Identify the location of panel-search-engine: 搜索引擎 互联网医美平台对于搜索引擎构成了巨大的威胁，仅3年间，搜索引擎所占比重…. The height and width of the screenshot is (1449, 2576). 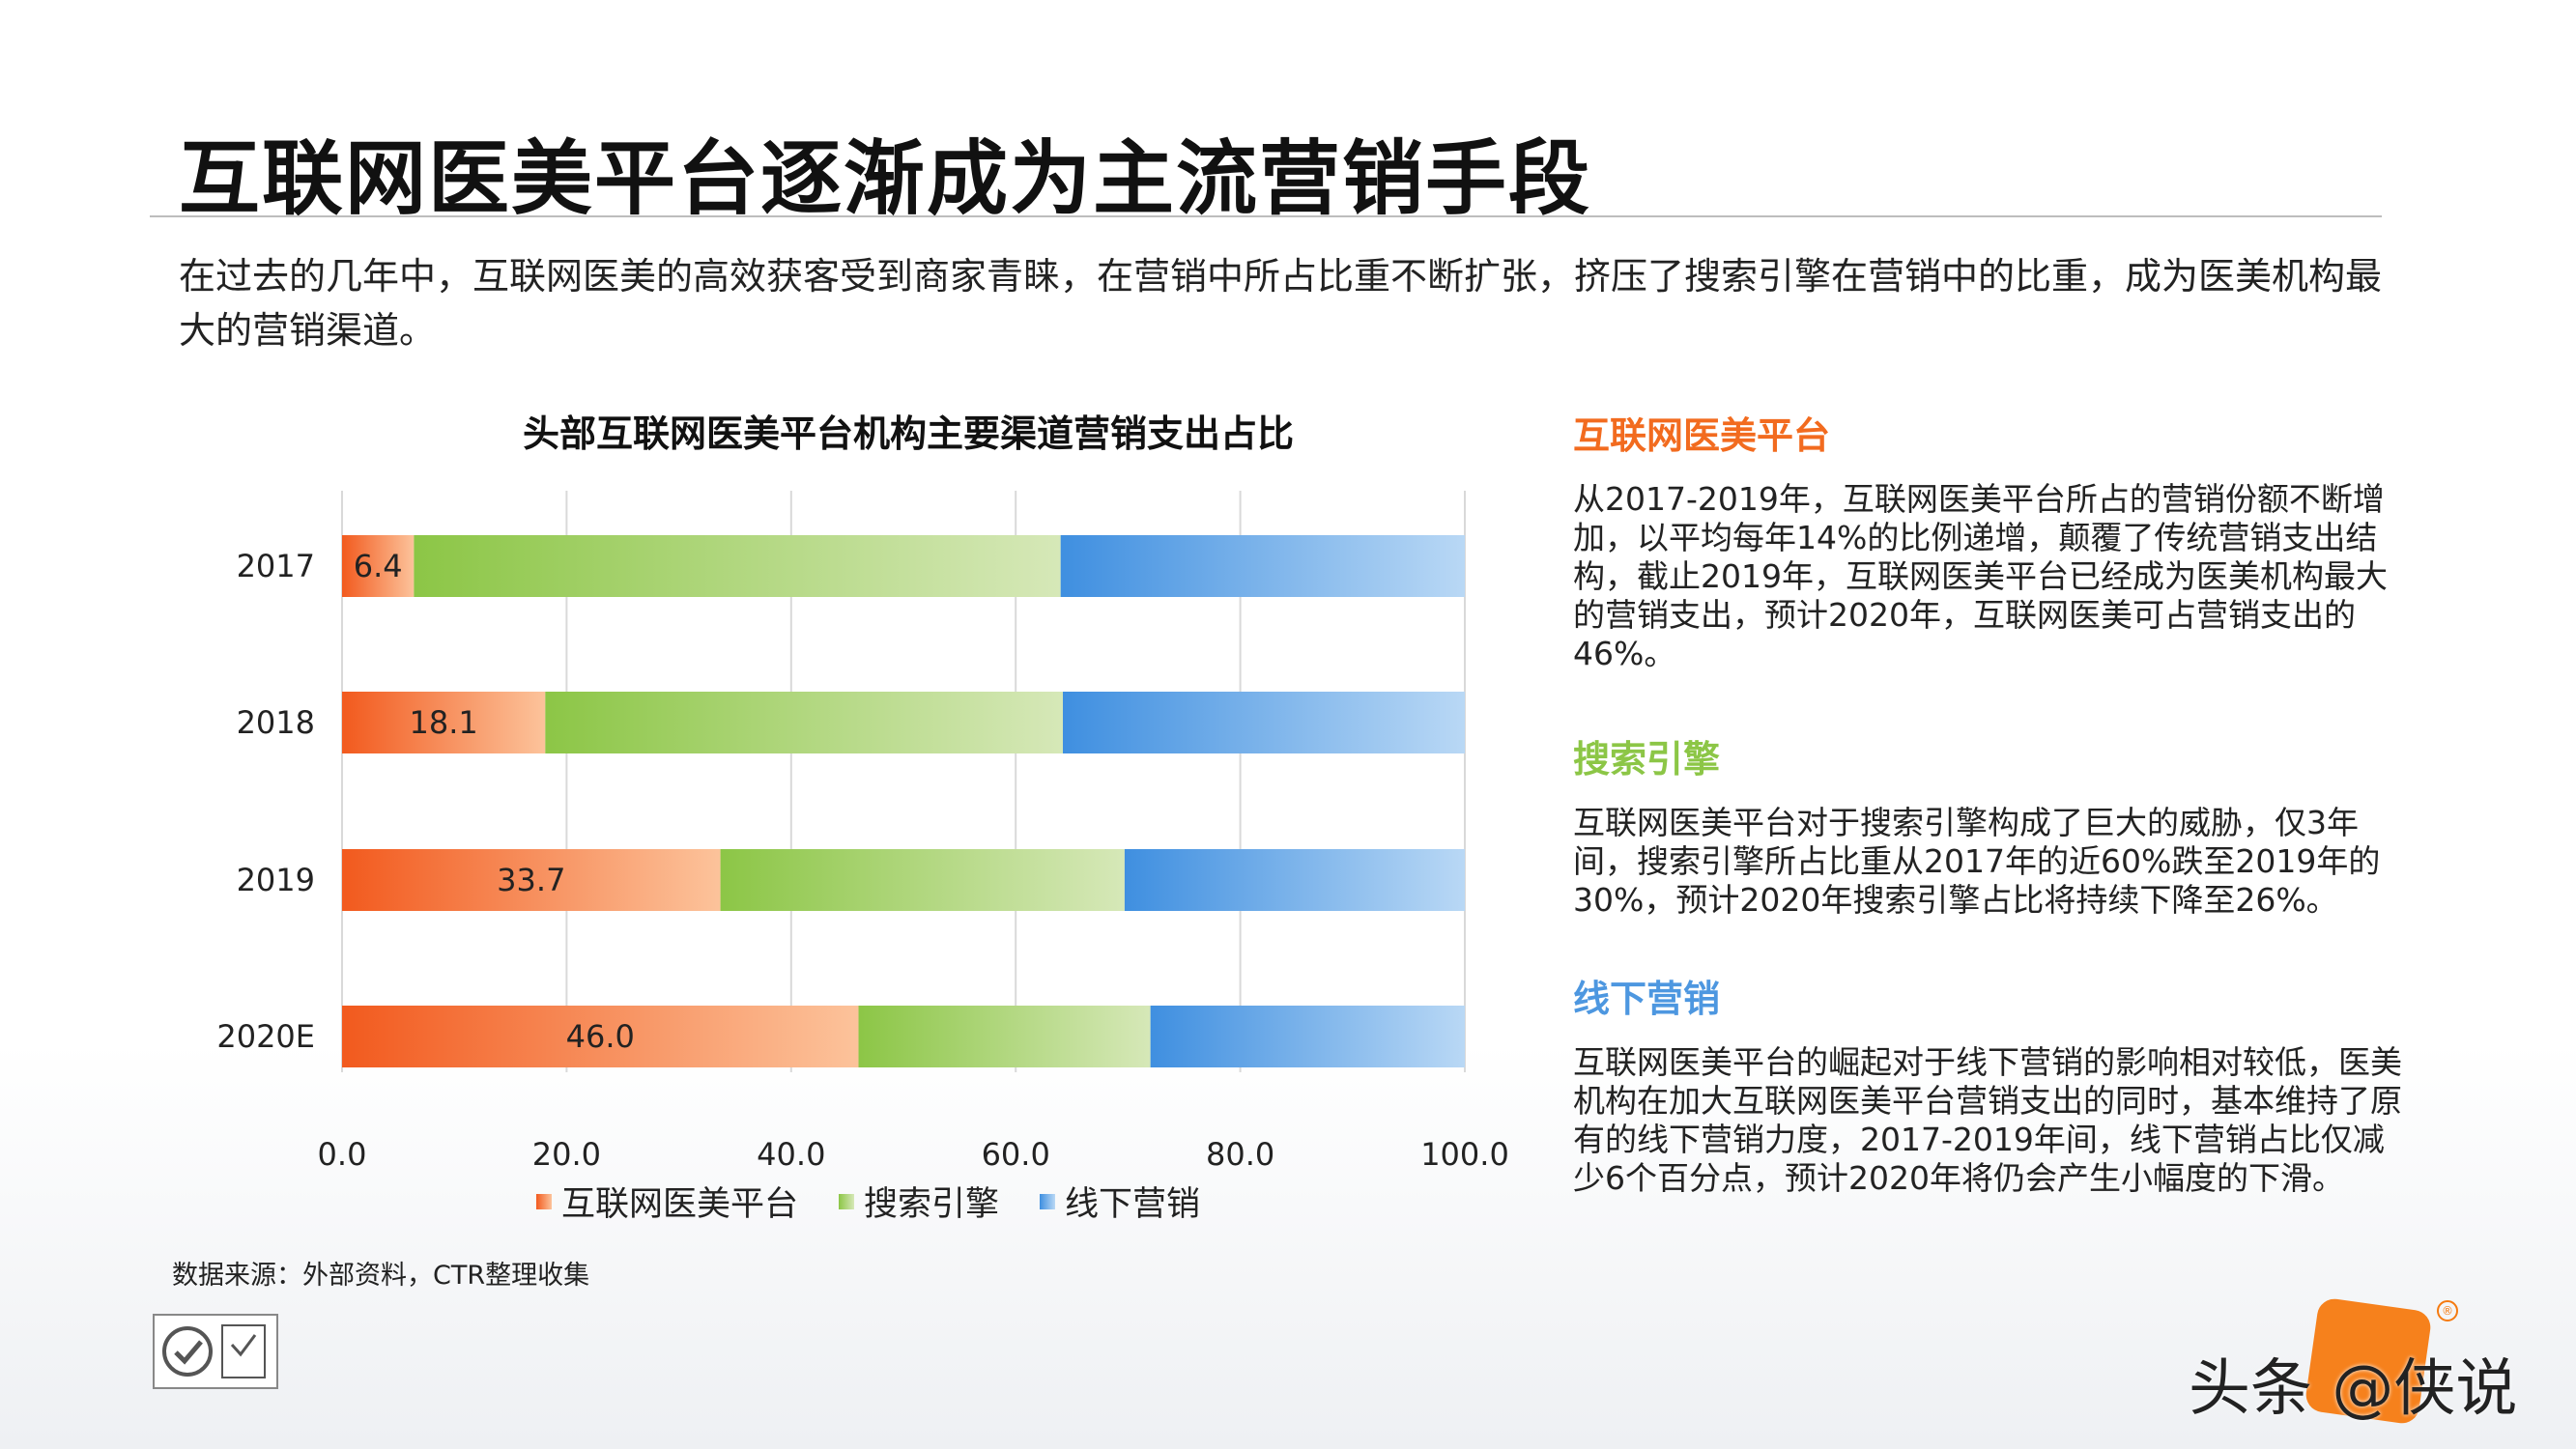
(1989, 824).